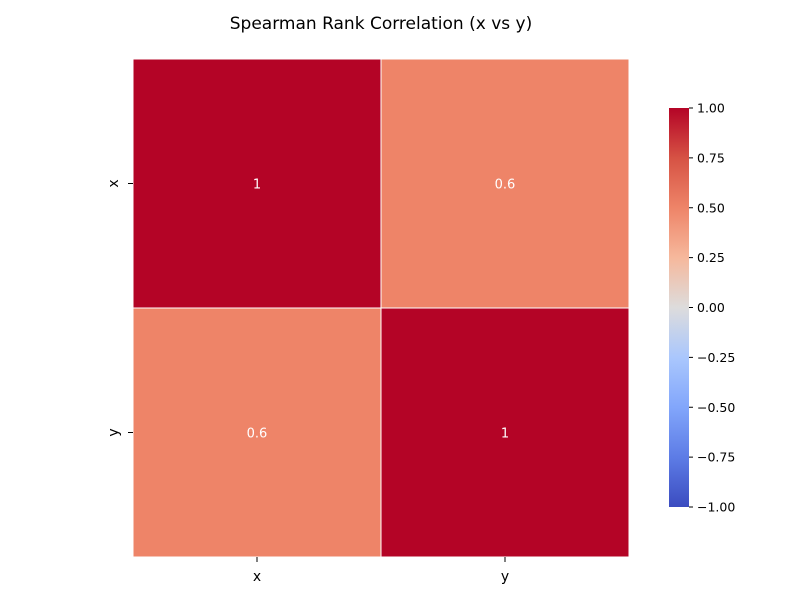 Image resolution: width=800 pixels, height=600 pixels. What do you see at coordinates (716, 357) in the screenshot?
I see `colorbar-tick-label: −0.25` at bounding box center [716, 357].